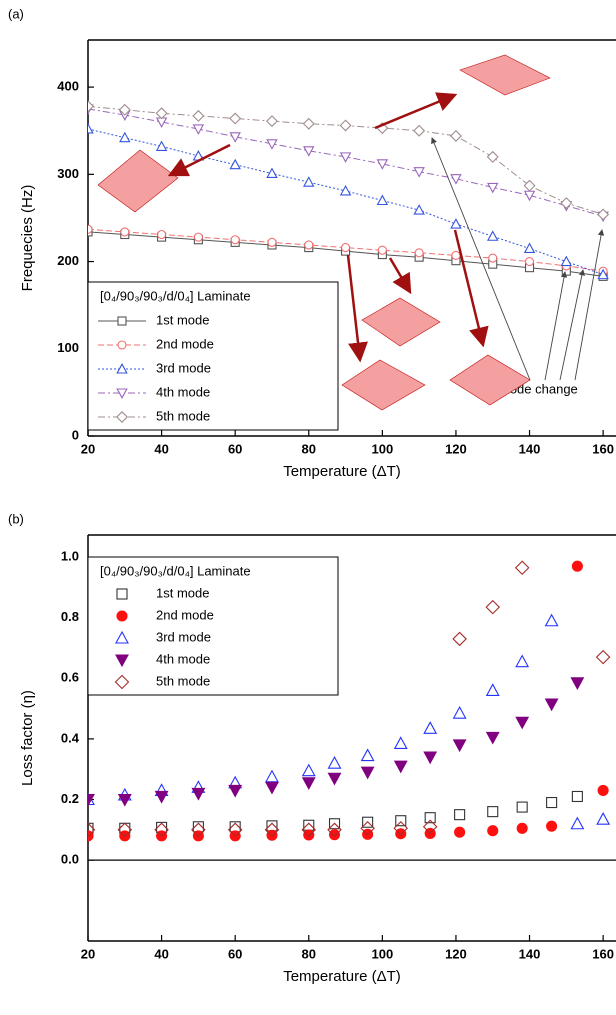 Image resolution: width=616 pixels, height=1015 pixels. I want to click on y-tick-label: 200, so click(68, 260).